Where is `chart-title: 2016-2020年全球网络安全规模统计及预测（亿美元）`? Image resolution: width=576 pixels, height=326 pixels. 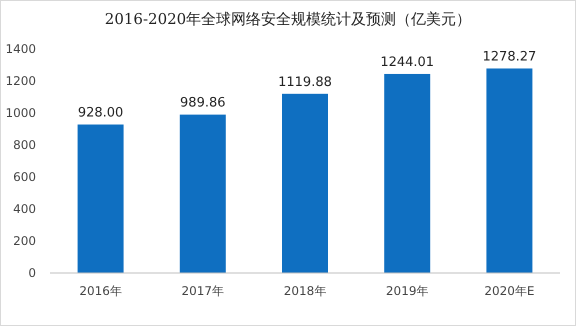 chart-title: 2016-2020年全球网络安全规模统计及预测（亿美元） is located at coordinates (288, 19).